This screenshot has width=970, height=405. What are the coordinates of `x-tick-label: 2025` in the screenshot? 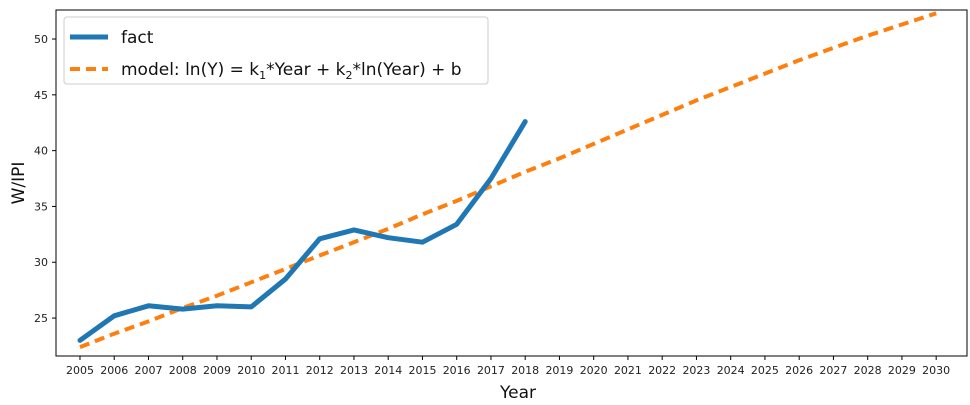 It's located at (765, 370).